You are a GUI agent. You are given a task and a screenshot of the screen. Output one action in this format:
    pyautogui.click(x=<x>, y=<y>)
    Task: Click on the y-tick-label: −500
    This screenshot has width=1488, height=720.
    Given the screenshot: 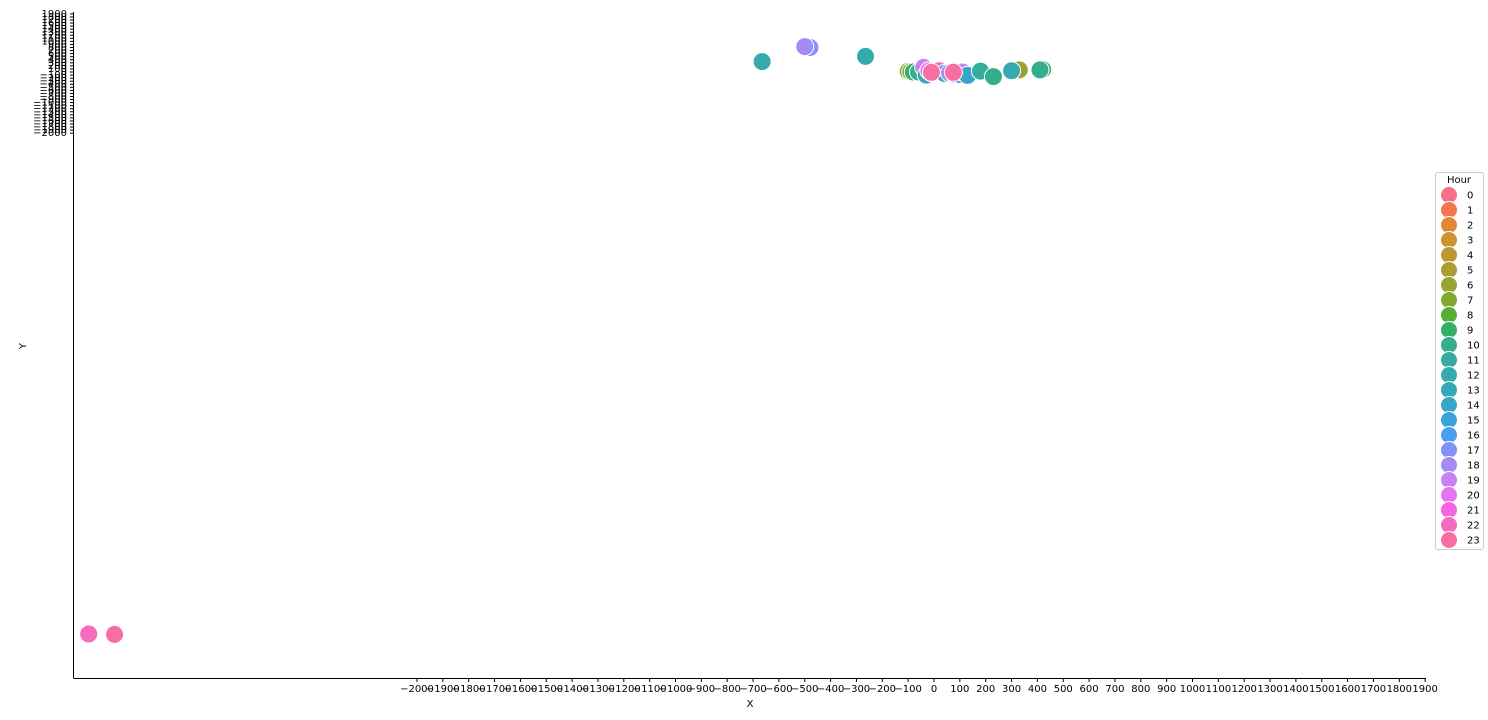 What is the action you would take?
    pyautogui.click(x=53, y=87)
    